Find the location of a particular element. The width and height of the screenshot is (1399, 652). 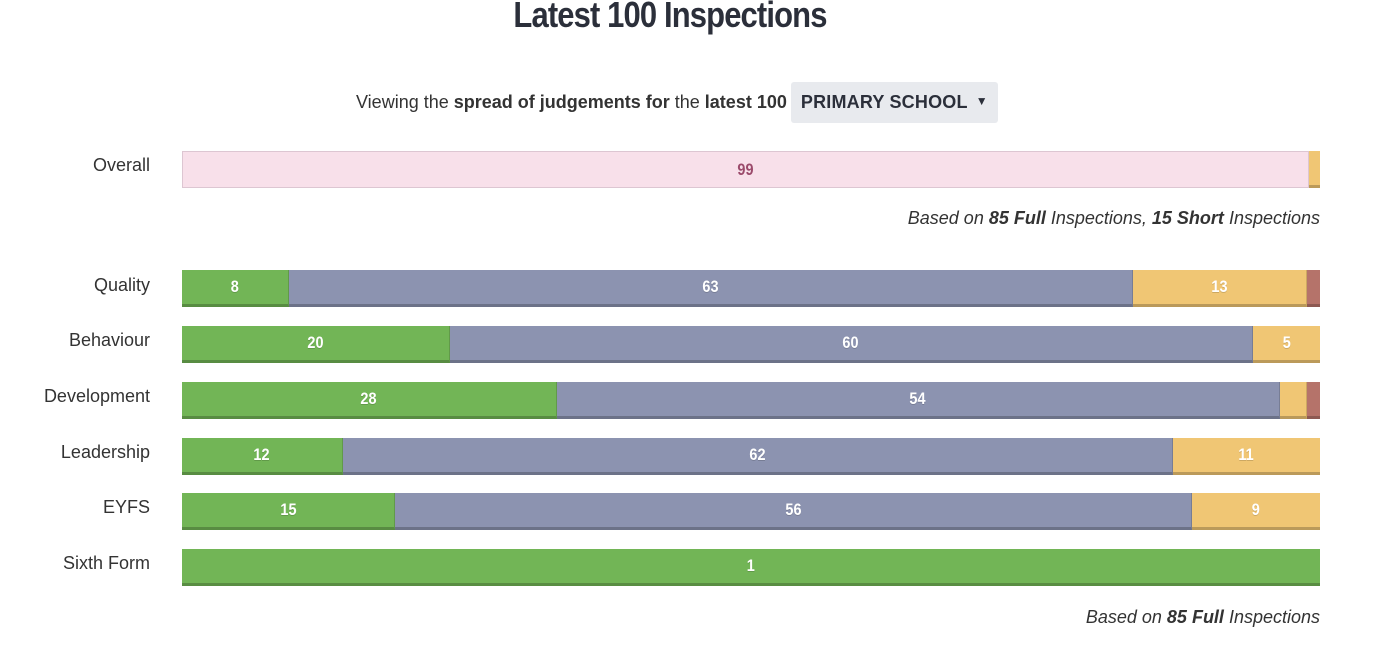

bar-segment-eyfs-outstanding: 15 is located at coordinates (289, 511).